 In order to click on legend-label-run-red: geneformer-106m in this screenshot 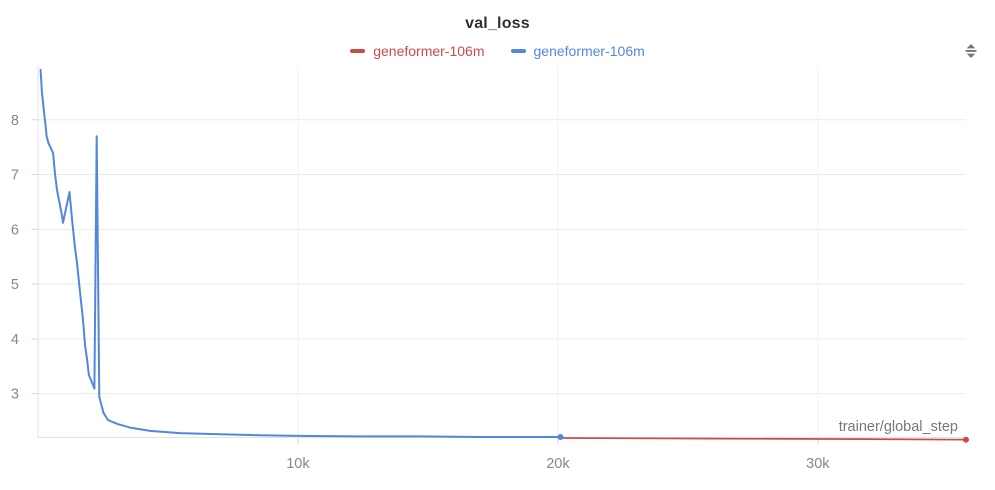, I will do `click(429, 51)`.